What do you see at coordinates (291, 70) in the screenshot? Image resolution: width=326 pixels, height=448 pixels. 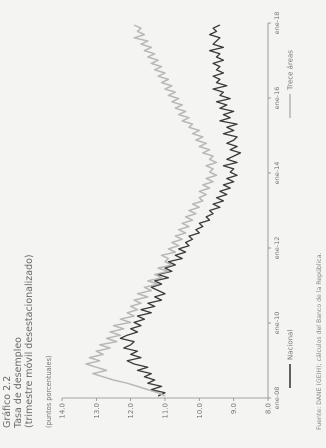 I see `legend-label: Trece áreas` at bounding box center [291, 70].